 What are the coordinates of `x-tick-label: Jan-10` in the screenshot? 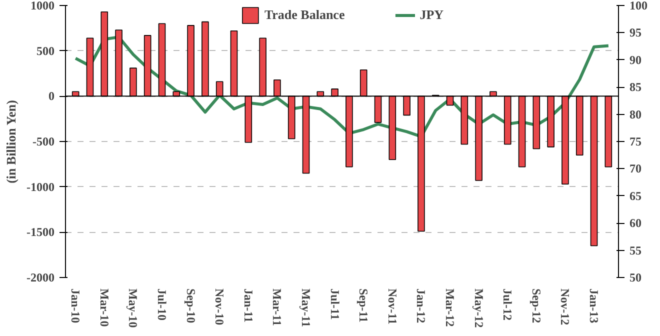 It's located at (75, 306).